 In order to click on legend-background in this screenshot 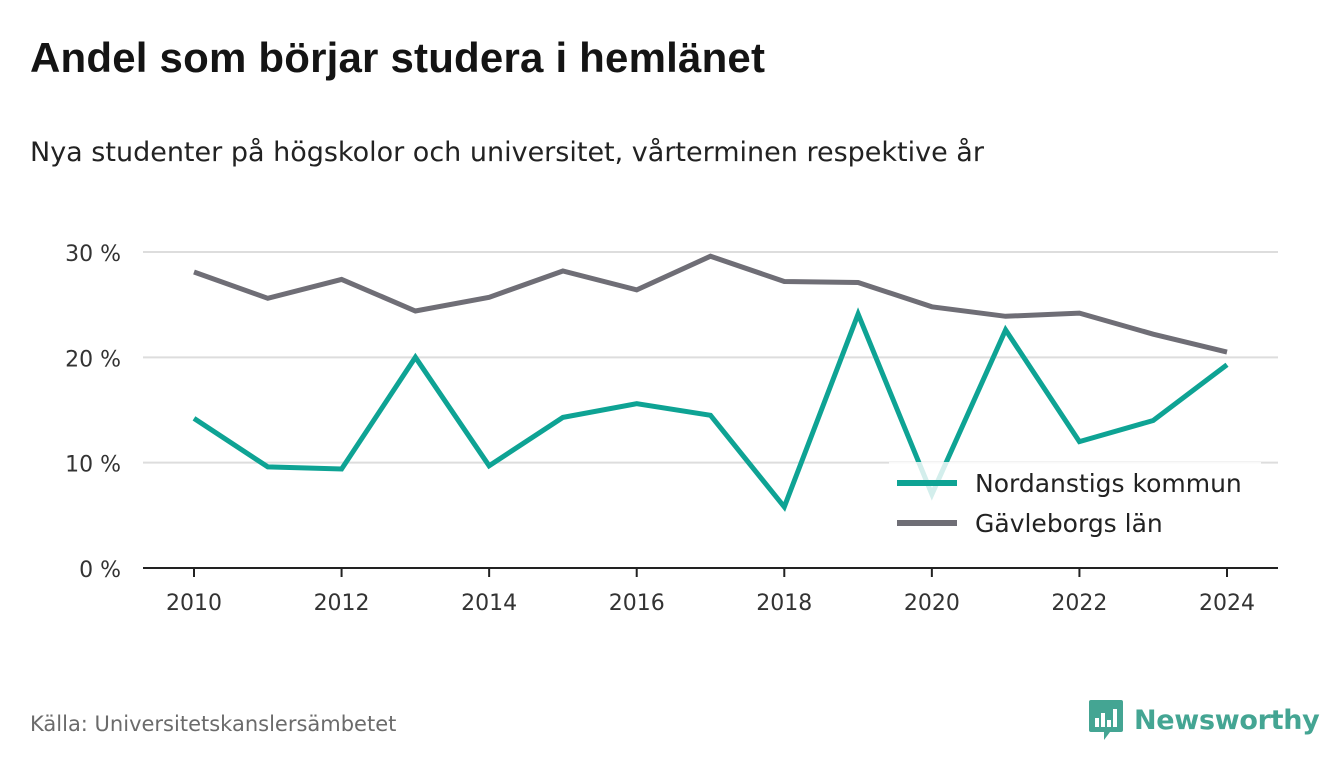, I will do `click(1075, 506)`.